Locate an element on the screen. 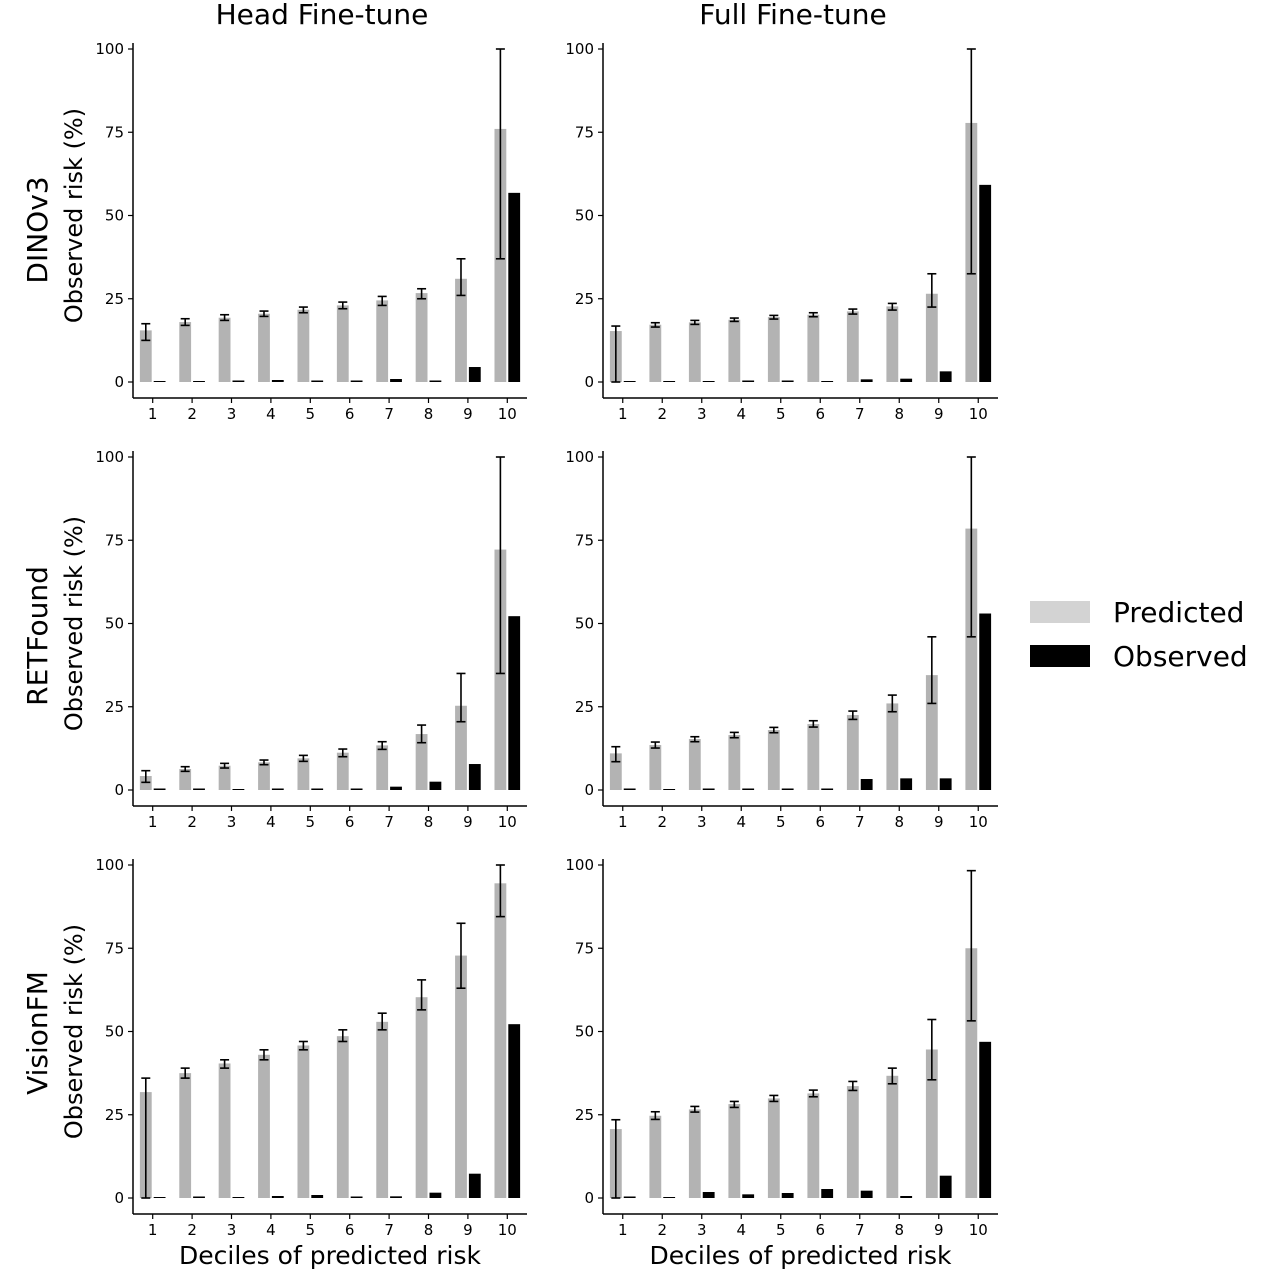 The height and width of the screenshot is (1279, 1280). legend-swatch-predicted is located at coordinates (1060, 612).